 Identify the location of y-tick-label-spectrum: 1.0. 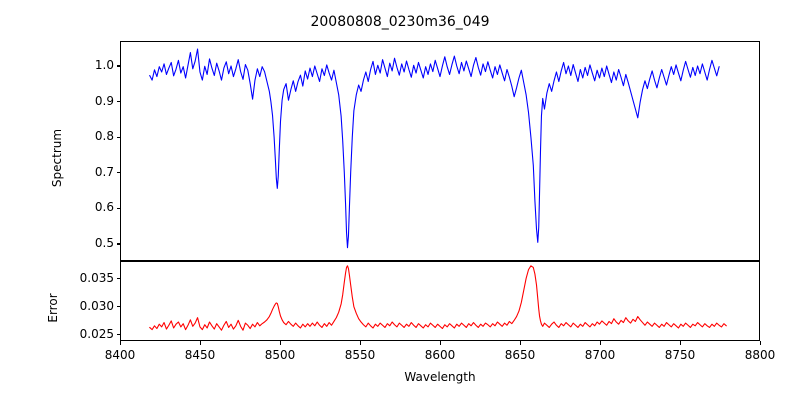
(104, 64).